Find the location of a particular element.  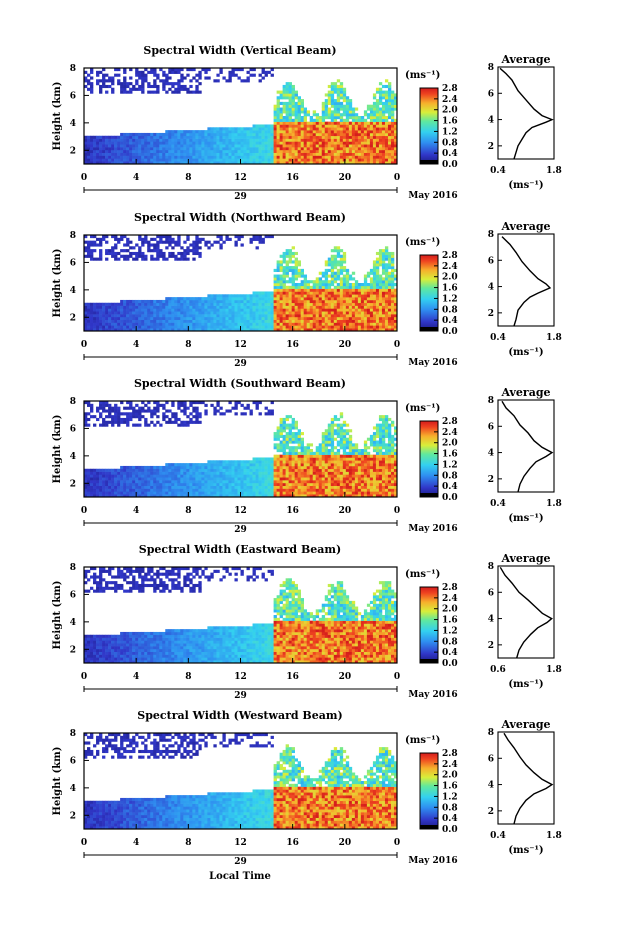

panel-title: Spectral Width (Westward Beam) is located at coordinates (239, 715).